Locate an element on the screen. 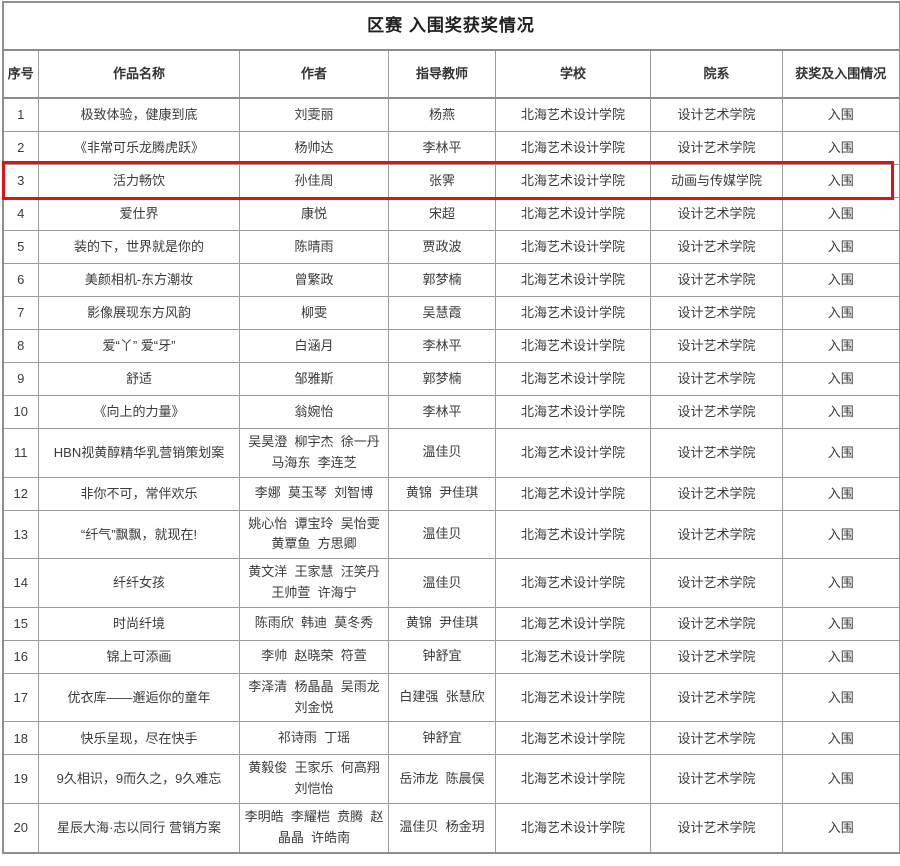 This screenshot has width=900, height=866. cell-teachers: 李林平 is located at coordinates (442, 148).